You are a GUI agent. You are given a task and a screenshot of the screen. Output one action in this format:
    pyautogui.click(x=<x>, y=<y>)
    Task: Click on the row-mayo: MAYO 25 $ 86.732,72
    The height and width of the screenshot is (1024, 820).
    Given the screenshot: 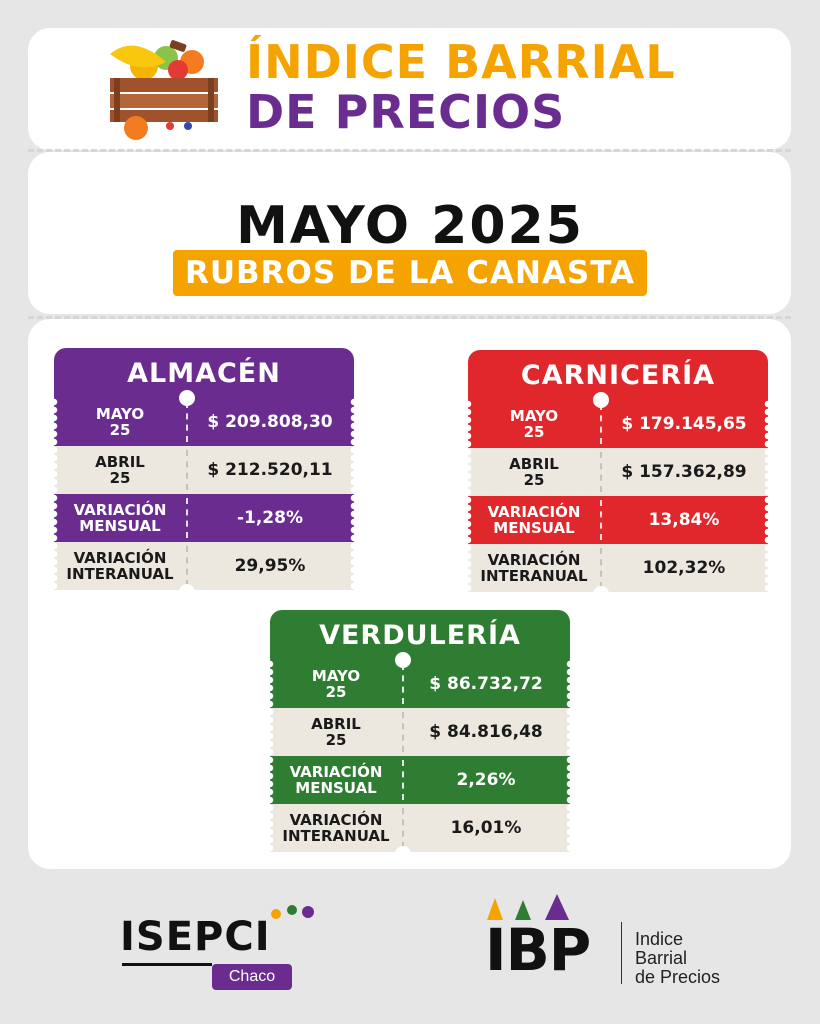 What is the action you would take?
    pyautogui.click(x=420, y=684)
    